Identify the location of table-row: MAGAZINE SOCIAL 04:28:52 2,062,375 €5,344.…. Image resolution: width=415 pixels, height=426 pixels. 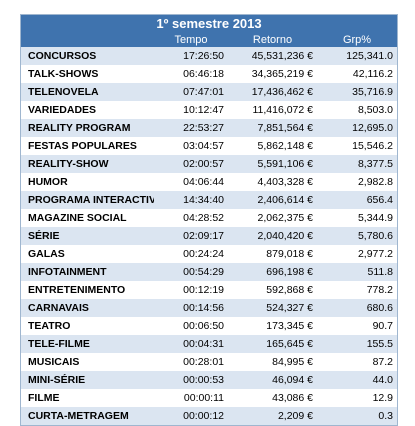
(209, 218).